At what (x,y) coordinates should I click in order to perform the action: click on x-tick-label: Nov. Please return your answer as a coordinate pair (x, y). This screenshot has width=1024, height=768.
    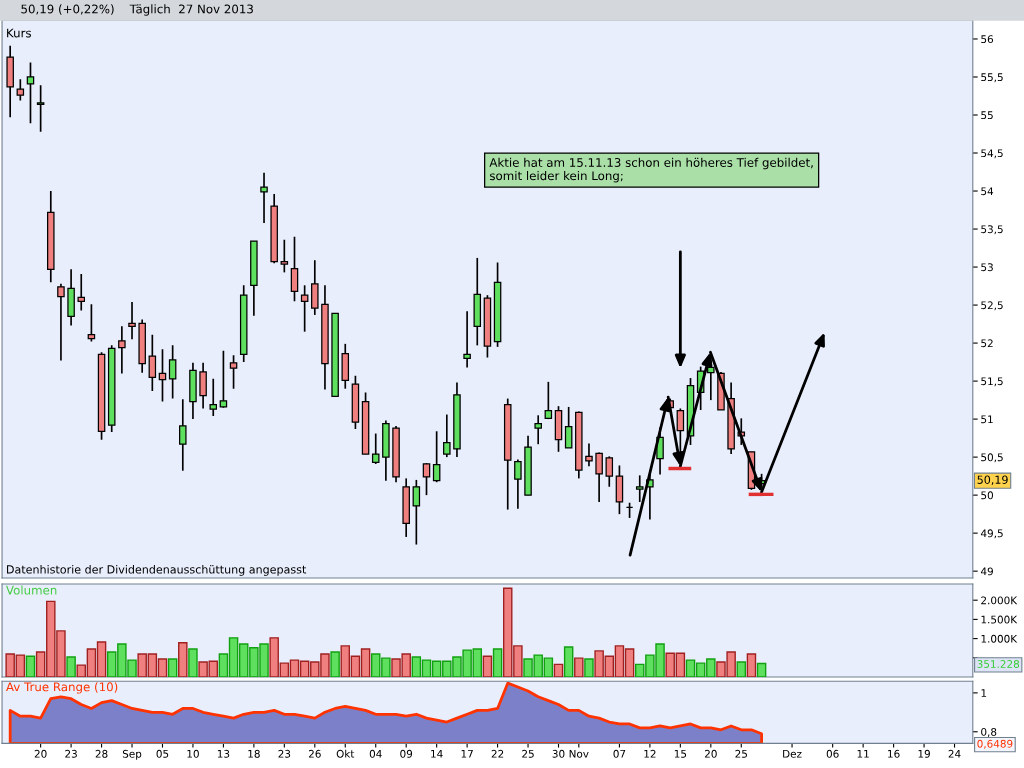
    Looking at the image, I should click on (579, 753).